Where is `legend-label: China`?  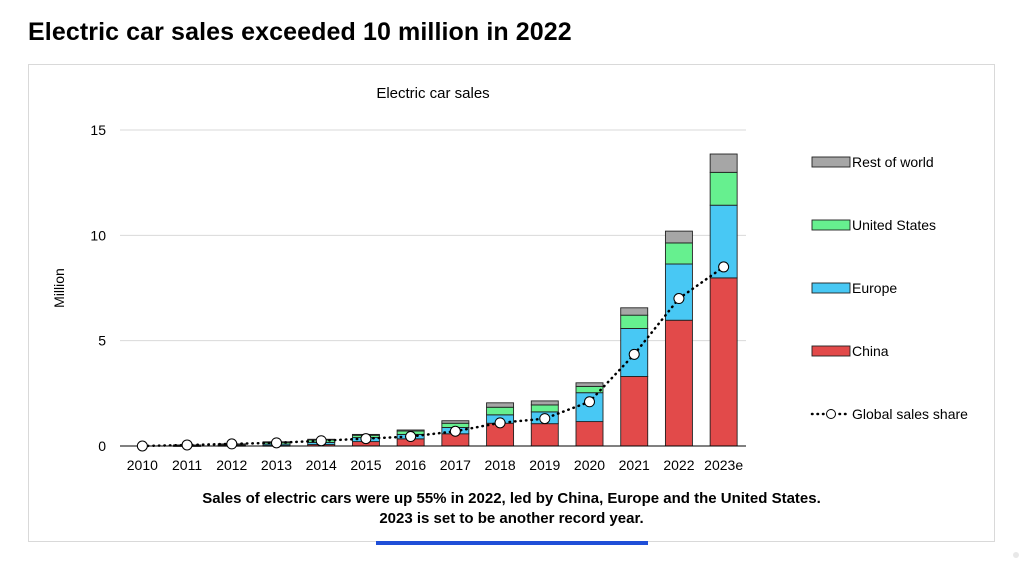 legend-label: China is located at coordinates (870, 351).